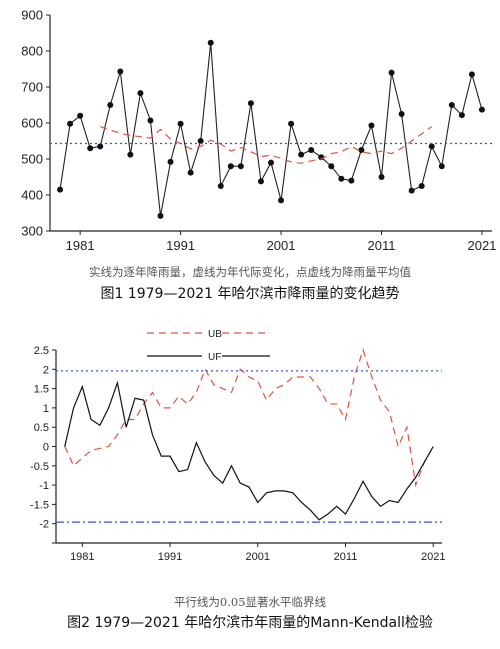 The height and width of the screenshot is (649, 500). Describe the element at coordinates (32, 231) in the screenshot. I see `y-tick-label: 300` at that location.